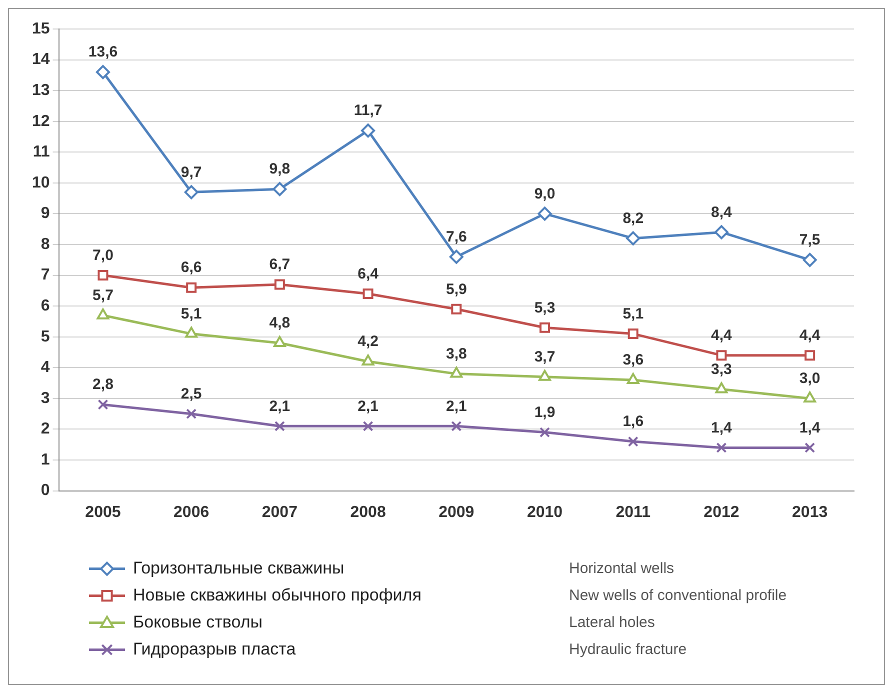 The width and height of the screenshot is (893, 693). What do you see at coordinates (722, 212) in the screenshot?
I see `data-label: 8,4` at bounding box center [722, 212].